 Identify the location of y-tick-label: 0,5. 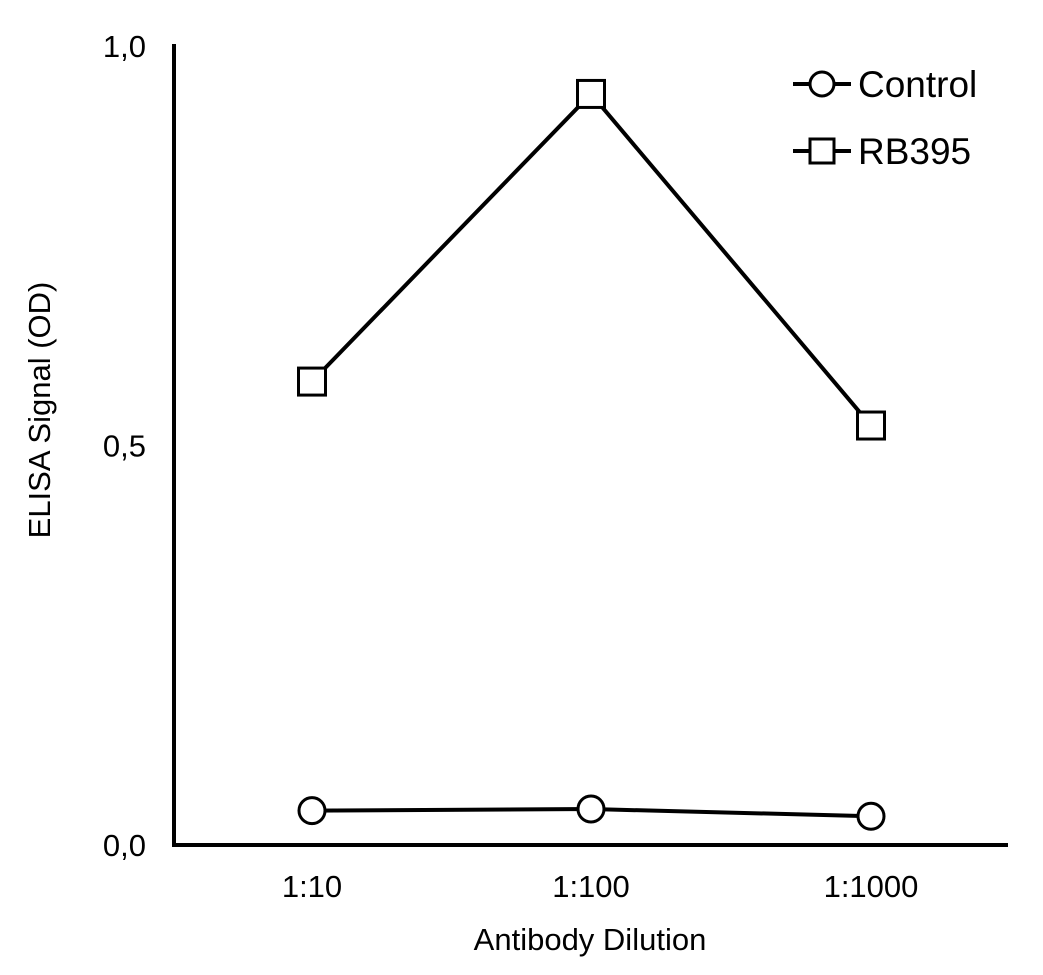
(124, 446).